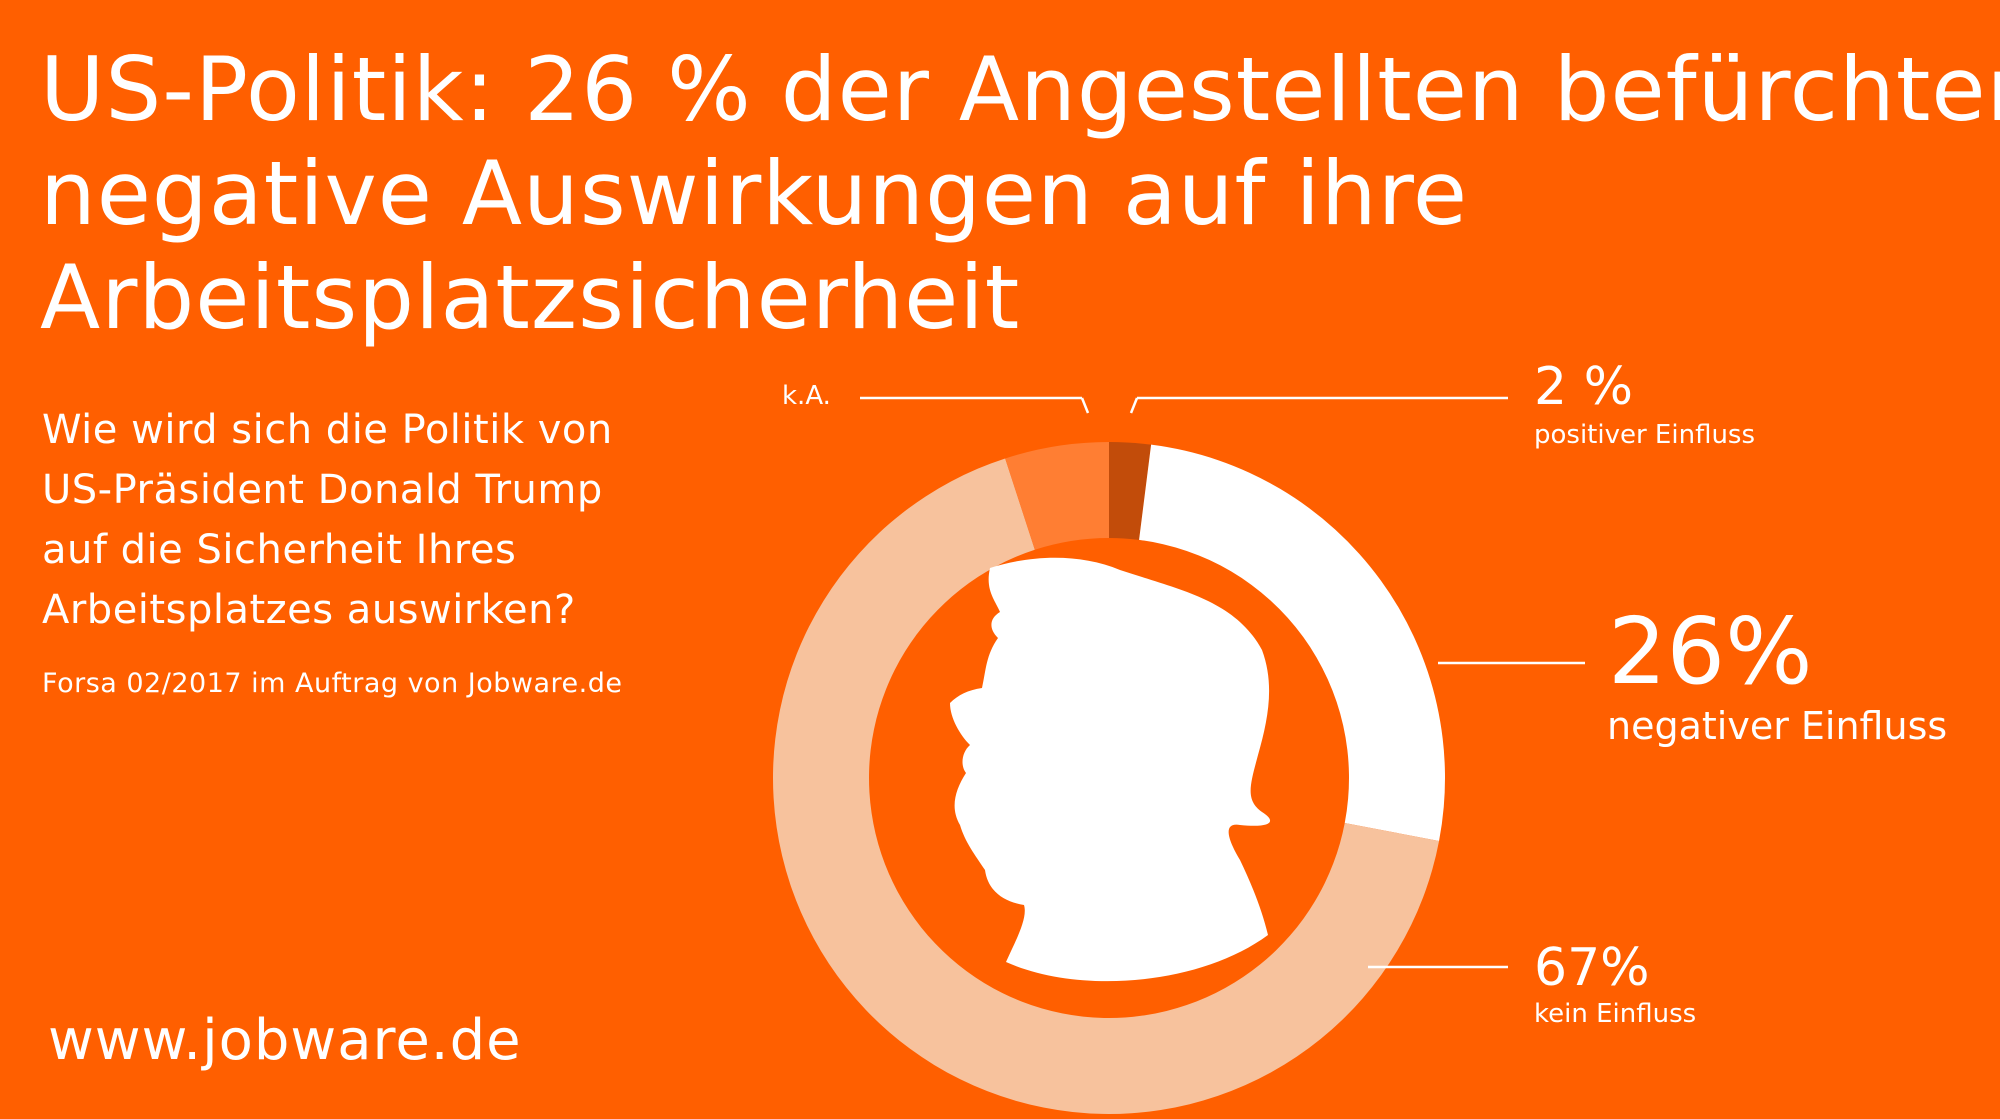  I want to click on label-positive-value: 2 %, so click(1583, 387).